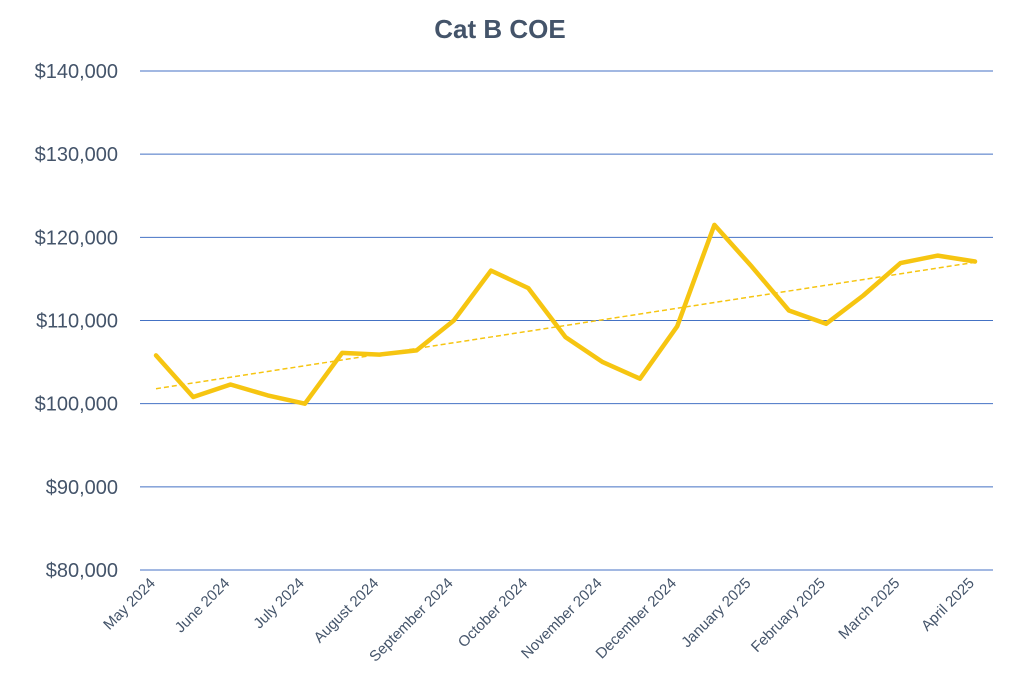 This screenshot has height=683, width=1024. What do you see at coordinates (278, 603) in the screenshot?
I see `x-tick-label: July 2024` at bounding box center [278, 603].